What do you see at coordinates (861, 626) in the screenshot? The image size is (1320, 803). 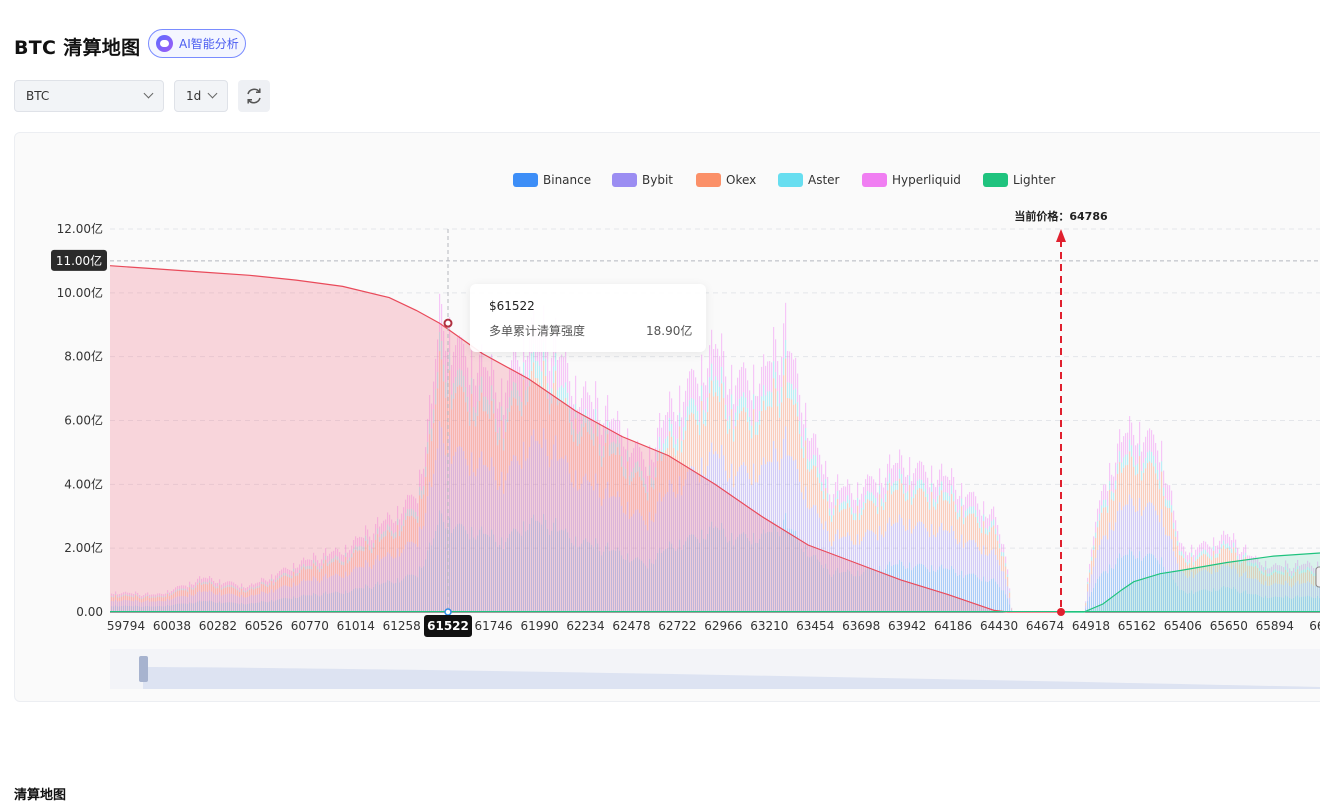 I see `x-tick-label: 63698` at bounding box center [861, 626].